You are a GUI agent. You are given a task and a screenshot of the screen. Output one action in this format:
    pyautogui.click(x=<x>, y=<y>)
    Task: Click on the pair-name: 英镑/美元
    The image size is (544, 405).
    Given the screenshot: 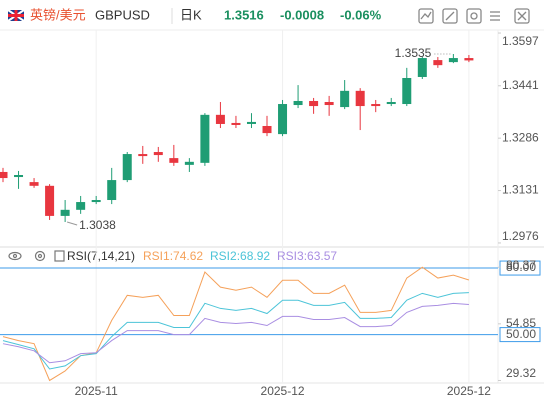 What is the action you would take?
    pyautogui.click(x=58, y=14)
    